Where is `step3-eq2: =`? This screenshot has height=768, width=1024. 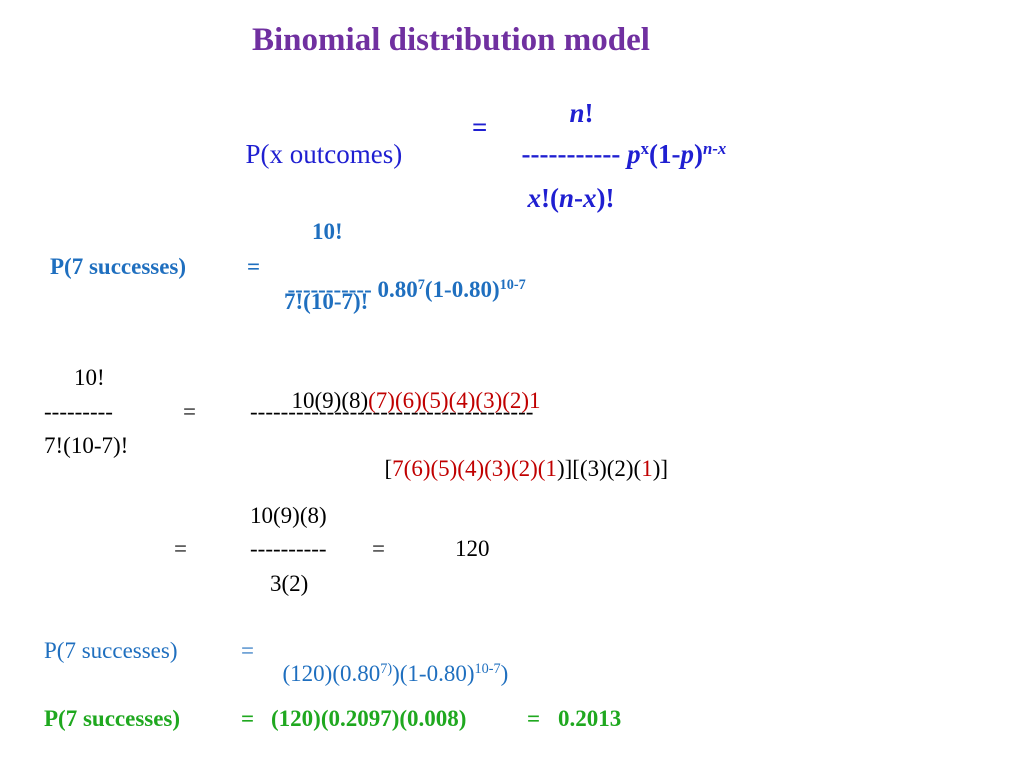
step3-eq2: = is located at coordinates (534, 718).